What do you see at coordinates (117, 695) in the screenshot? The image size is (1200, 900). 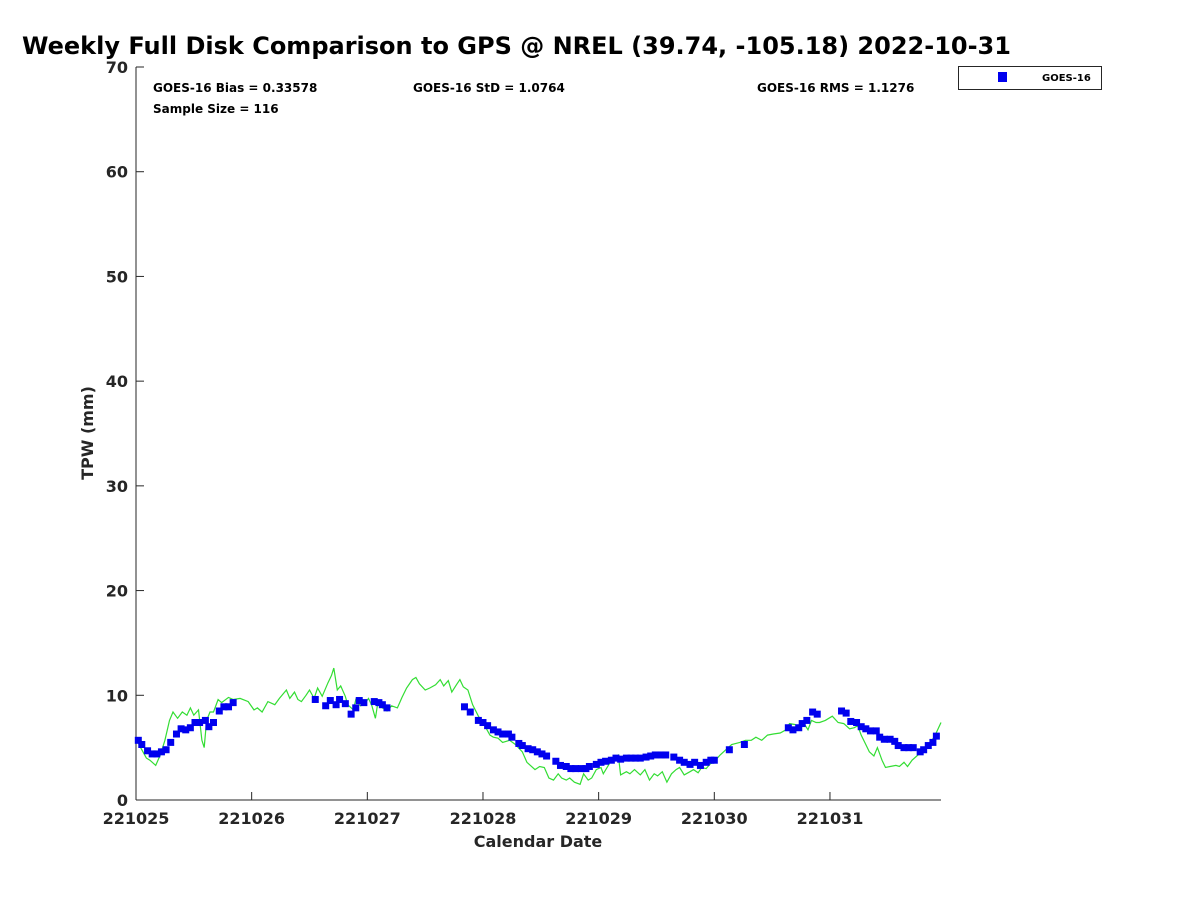 I see `y-tick-label: 10` at bounding box center [117, 695].